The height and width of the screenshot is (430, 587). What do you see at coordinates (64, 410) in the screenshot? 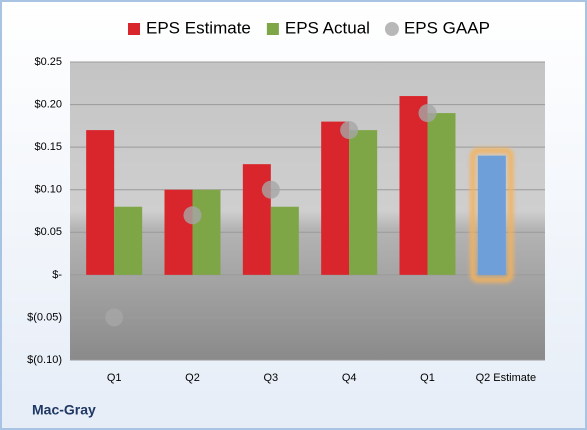
I see `source-label: Mac-Gray` at bounding box center [64, 410].